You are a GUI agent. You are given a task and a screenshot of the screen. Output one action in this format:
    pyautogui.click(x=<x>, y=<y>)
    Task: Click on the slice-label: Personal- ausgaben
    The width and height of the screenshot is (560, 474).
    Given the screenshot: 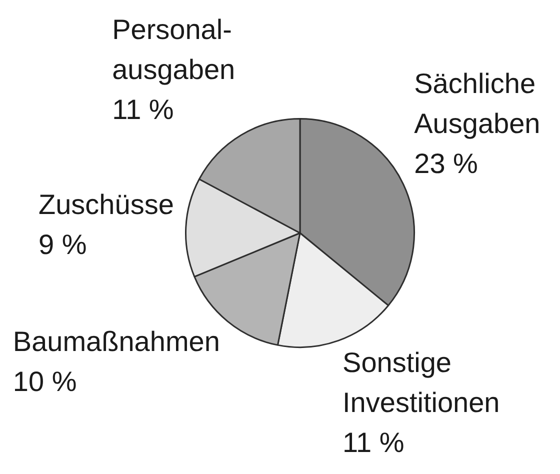 What is the action you would take?
    pyautogui.click(x=174, y=49)
    